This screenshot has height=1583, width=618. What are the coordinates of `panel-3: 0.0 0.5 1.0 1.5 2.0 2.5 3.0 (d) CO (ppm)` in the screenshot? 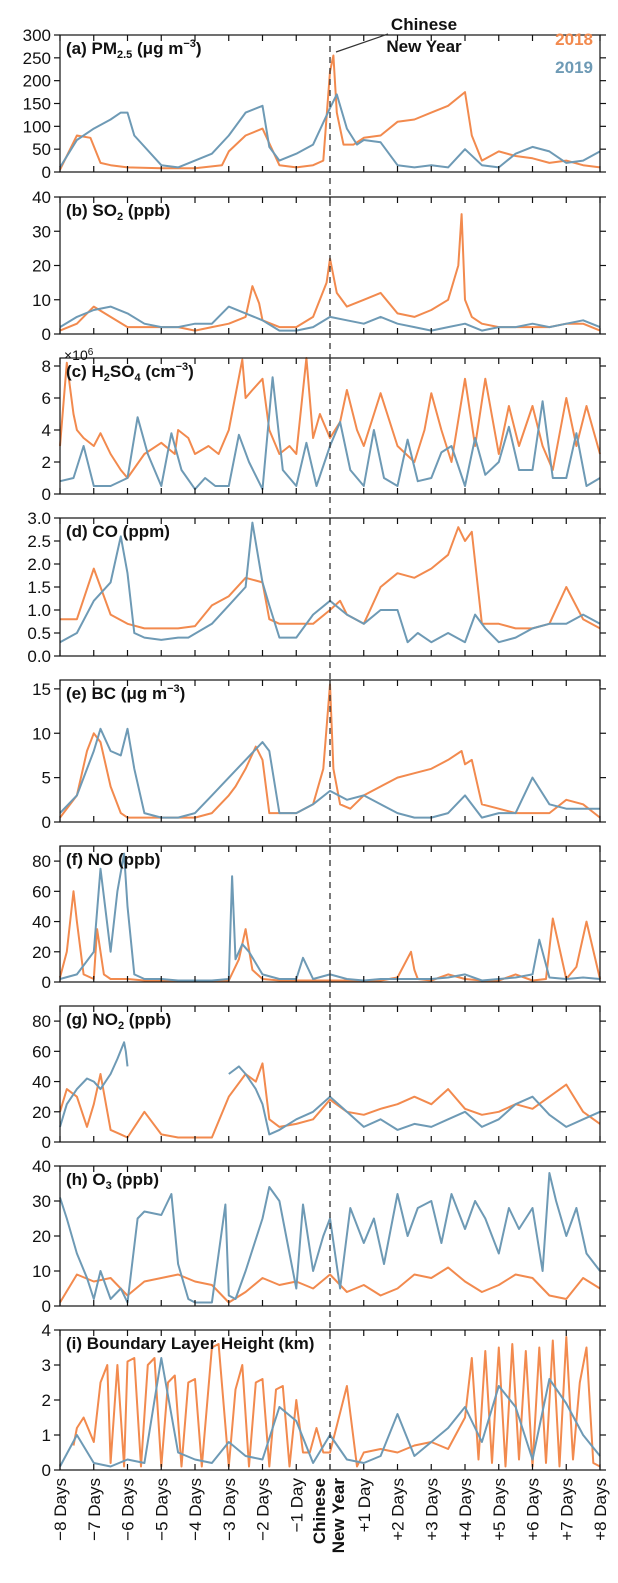 It's located at (316, 587).